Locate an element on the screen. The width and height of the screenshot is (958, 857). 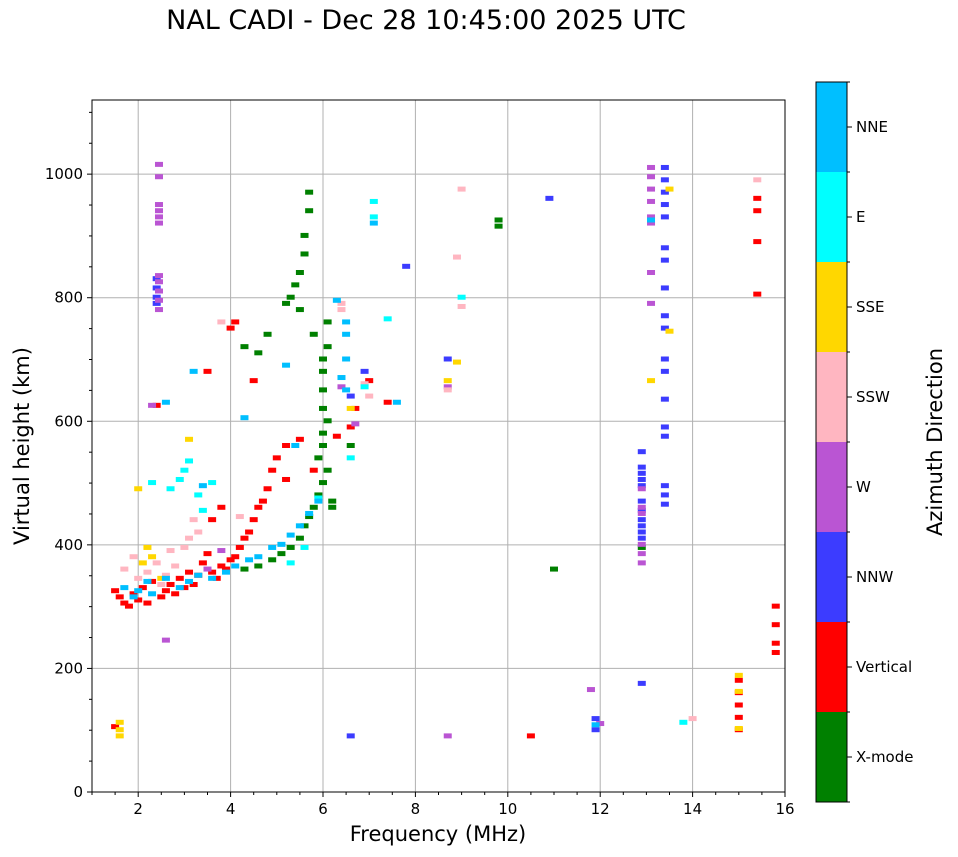
x-tick-label: 2 is located at coordinates (138, 809).